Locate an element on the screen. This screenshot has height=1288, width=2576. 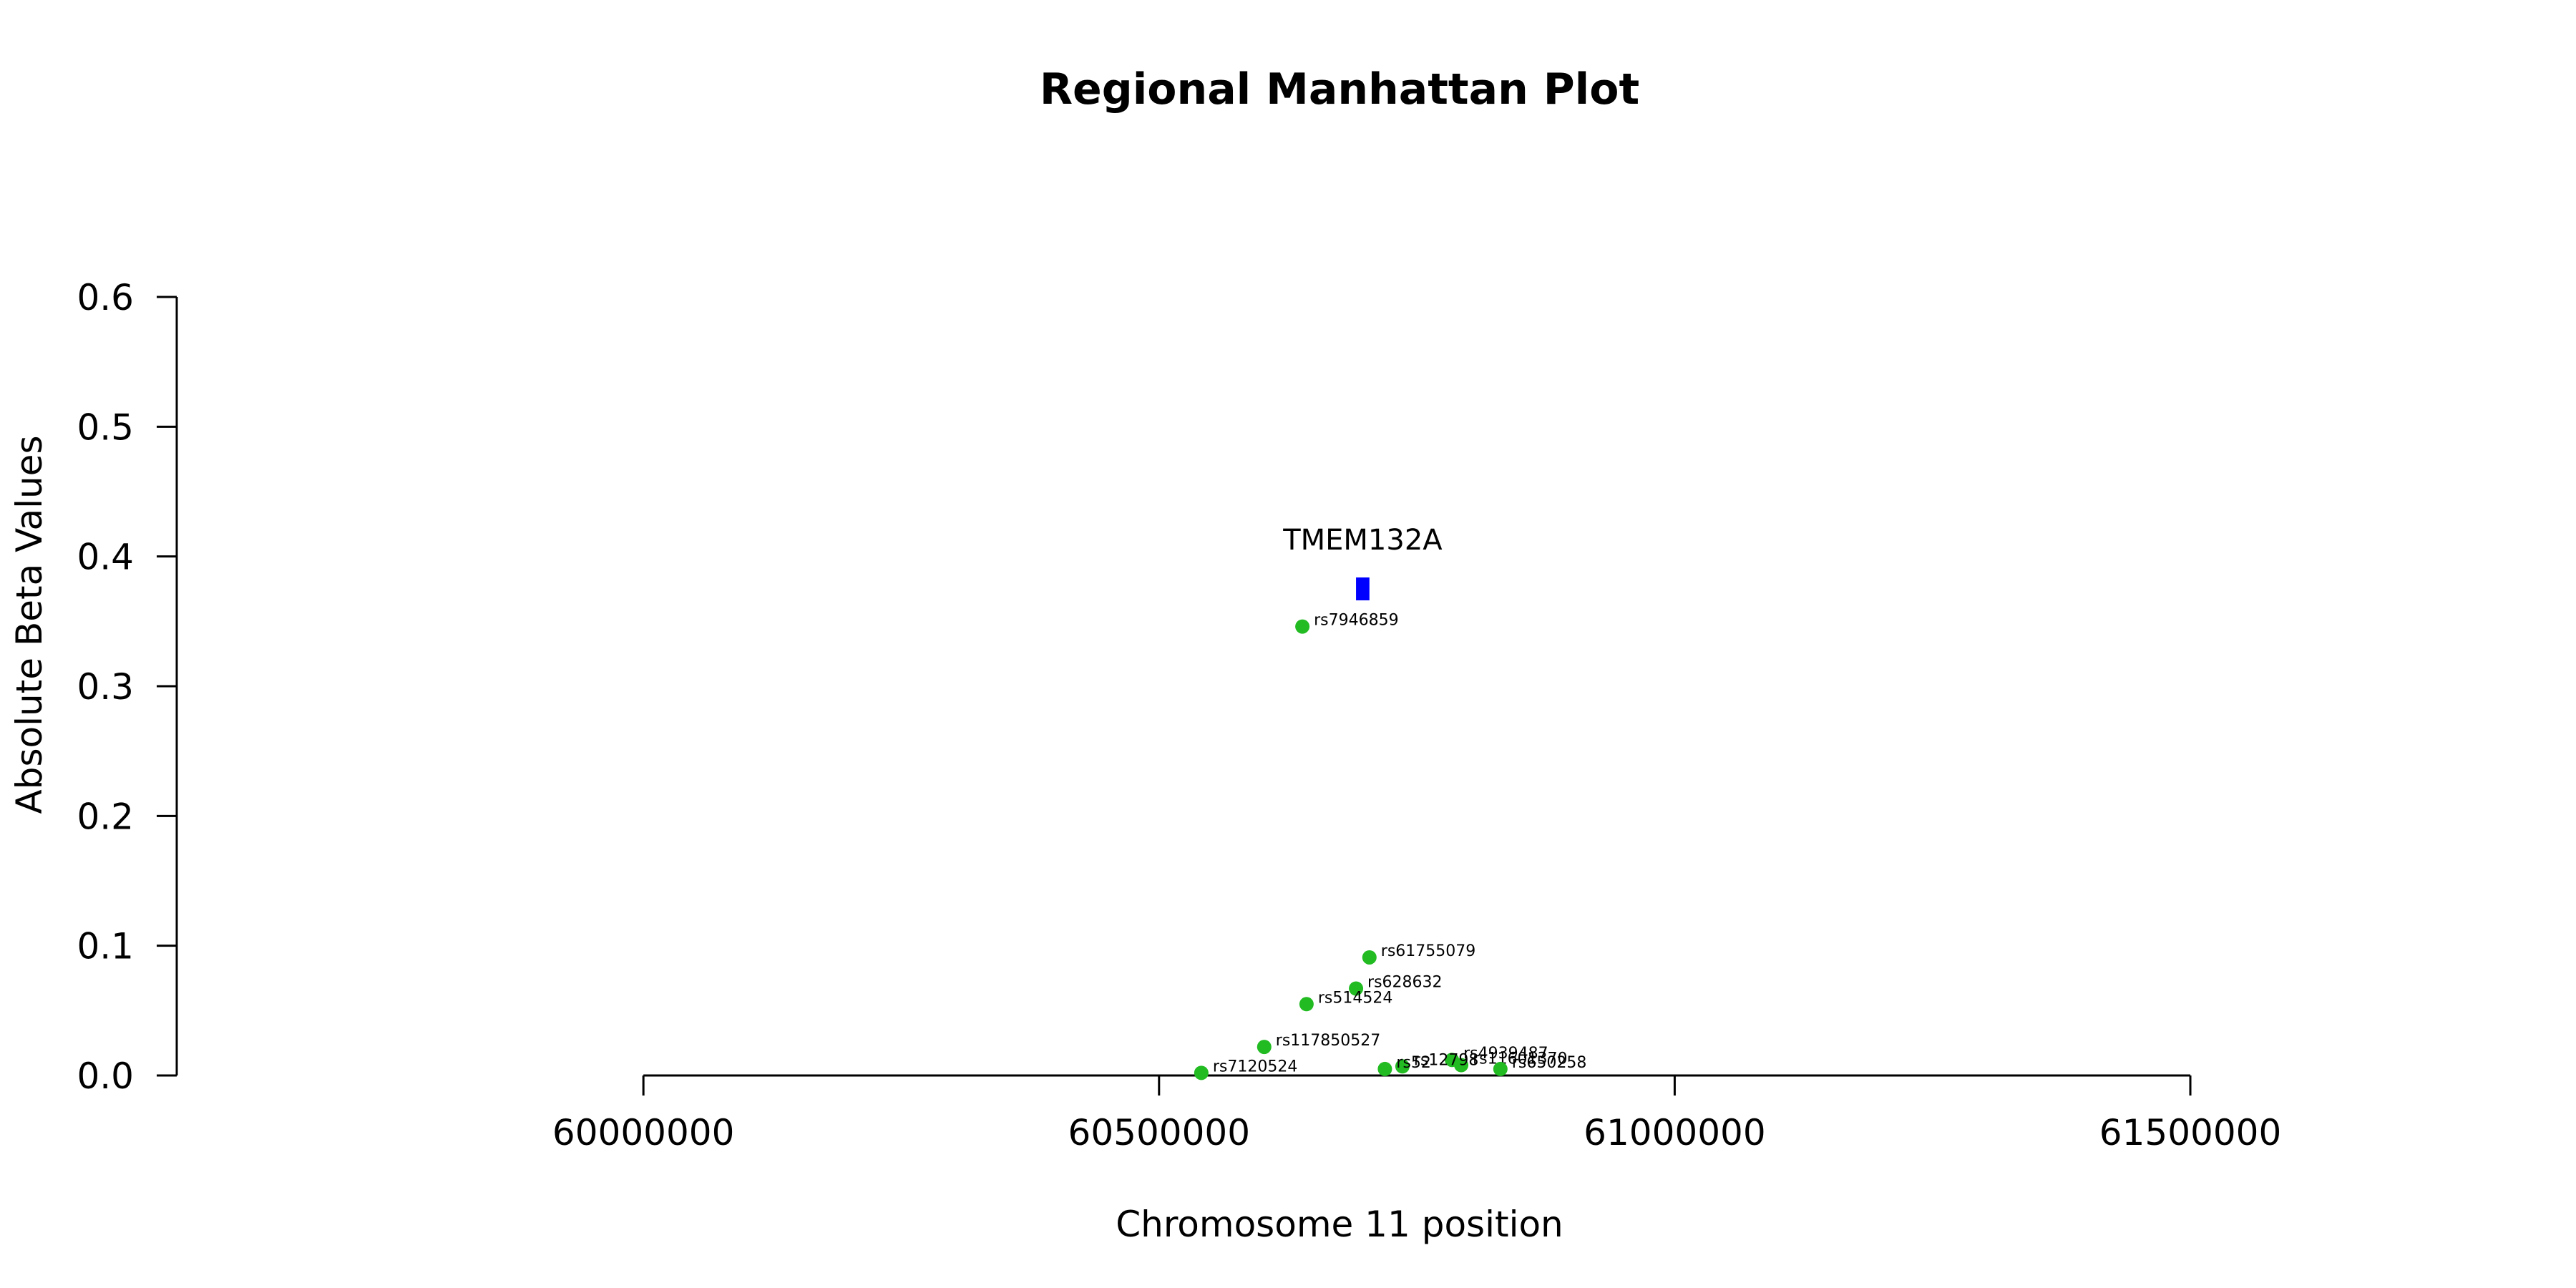
snp-label: rs628632 is located at coordinates (1405, 983).